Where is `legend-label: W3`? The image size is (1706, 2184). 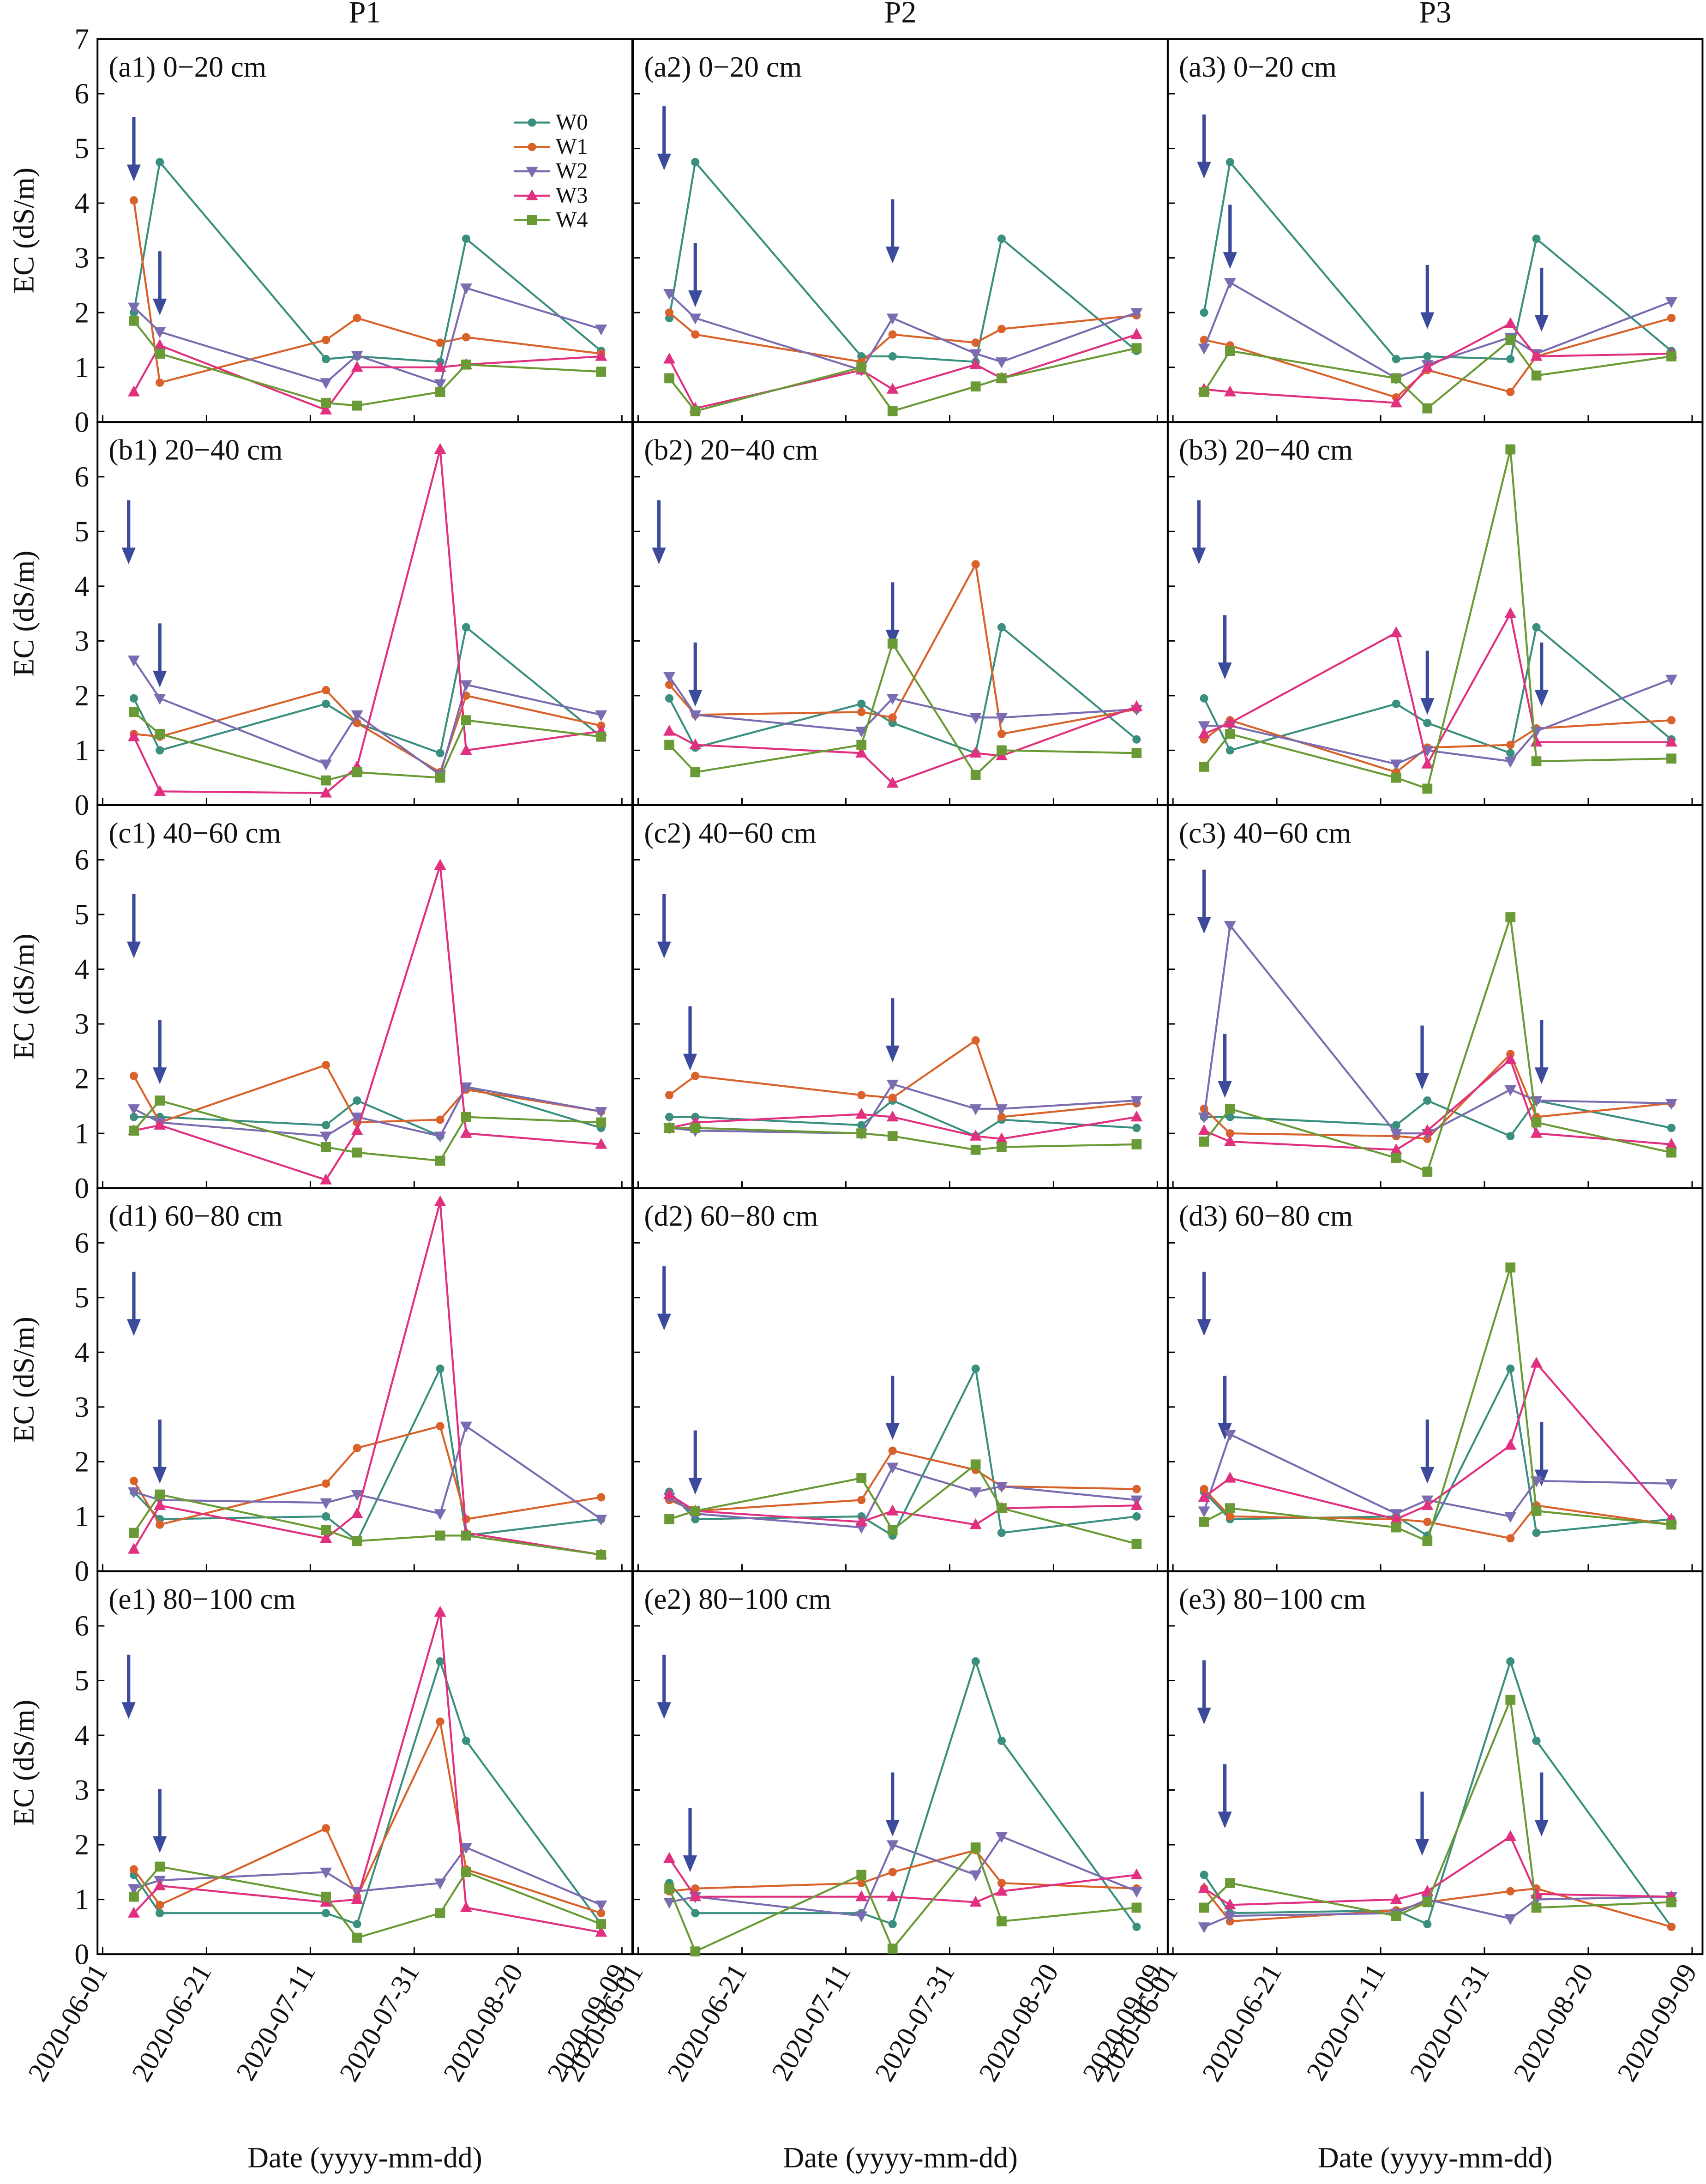 legend-label: W3 is located at coordinates (572, 195).